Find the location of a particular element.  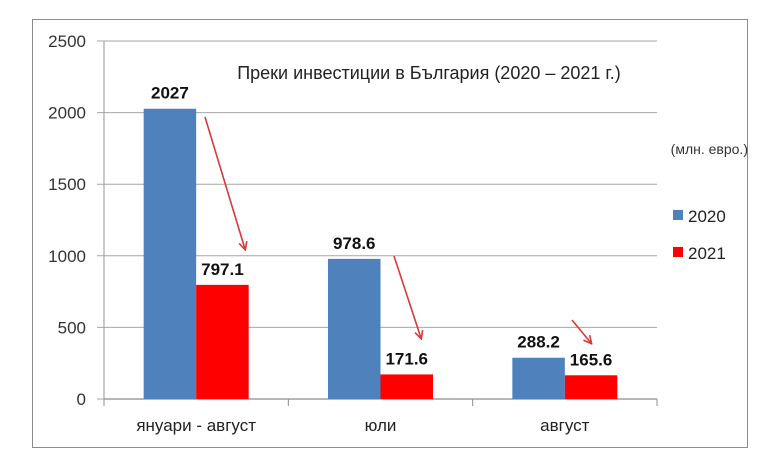

y-tick-label: 2500 is located at coordinates (67, 41).